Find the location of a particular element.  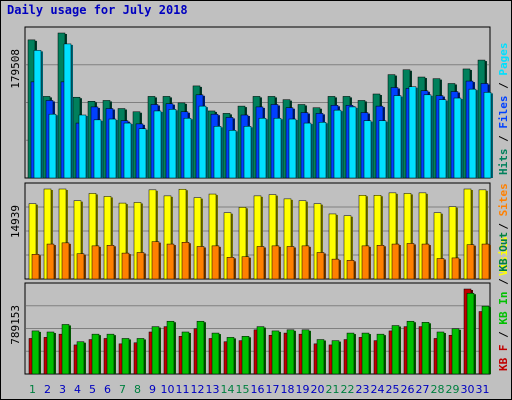

day-label-14: 14 is located at coordinates (228, 389).